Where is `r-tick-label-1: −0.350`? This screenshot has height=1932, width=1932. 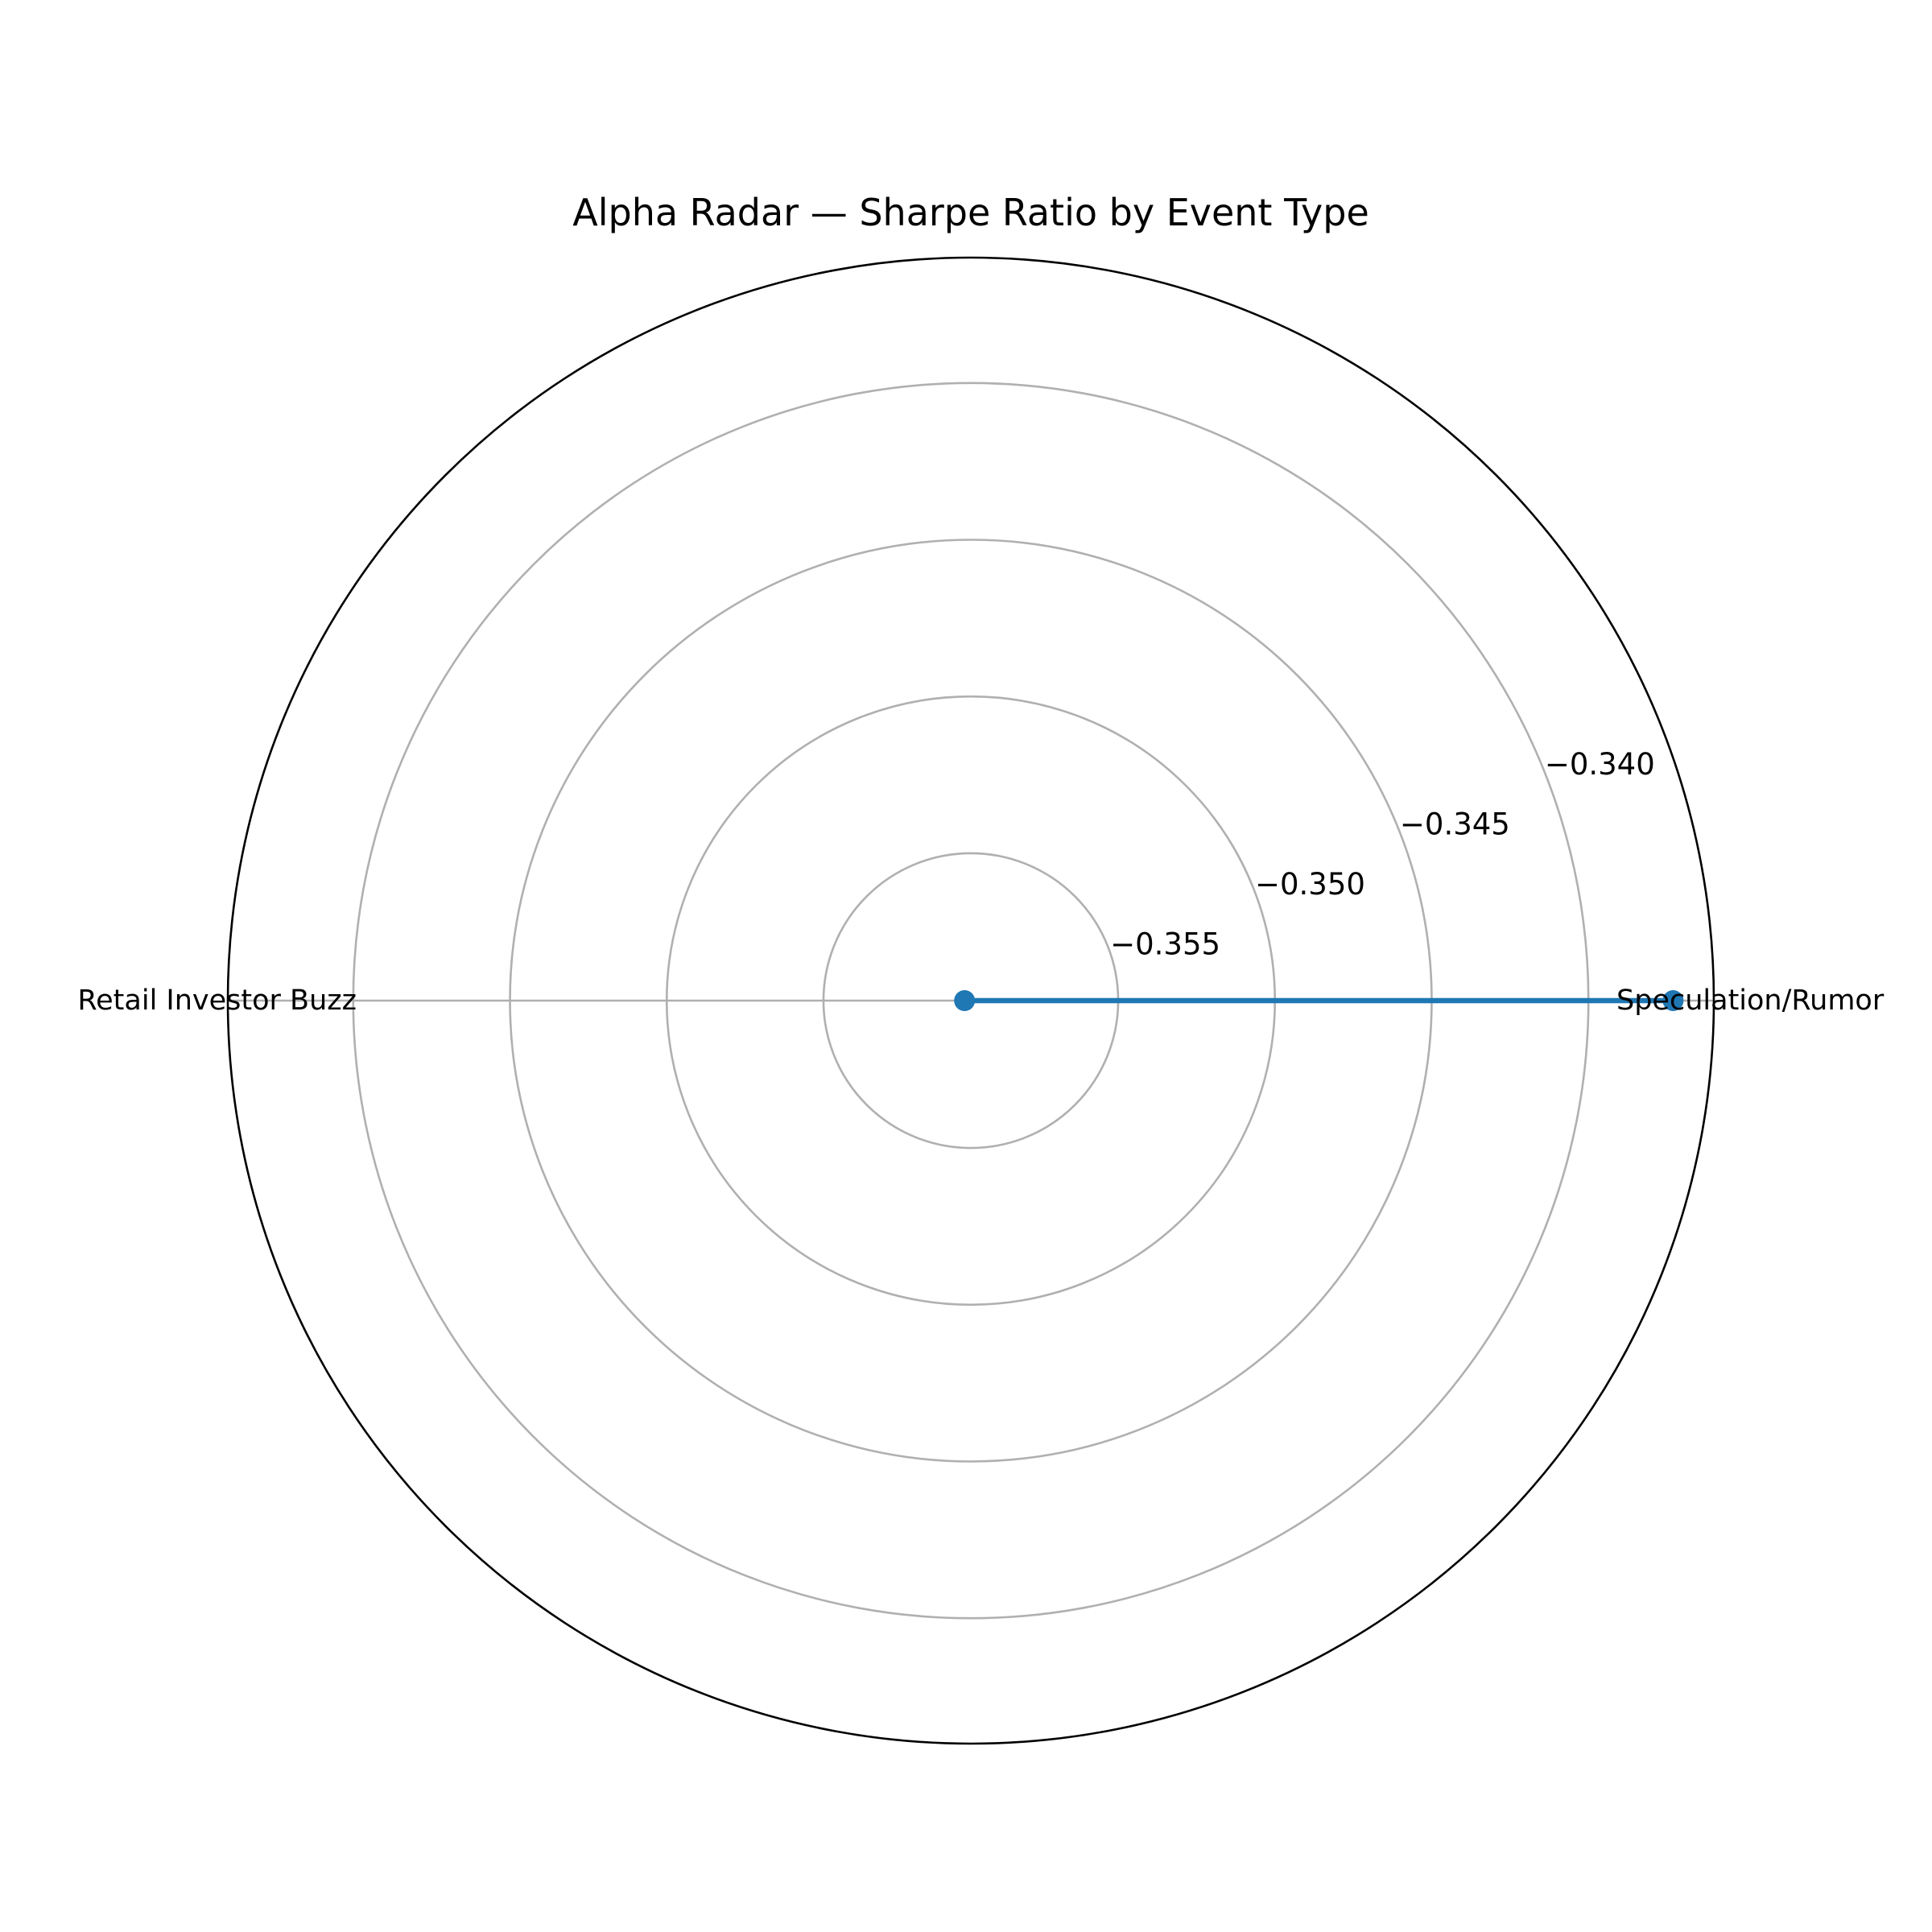 r-tick-label-1: −0.350 is located at coordinates (1310, 885).